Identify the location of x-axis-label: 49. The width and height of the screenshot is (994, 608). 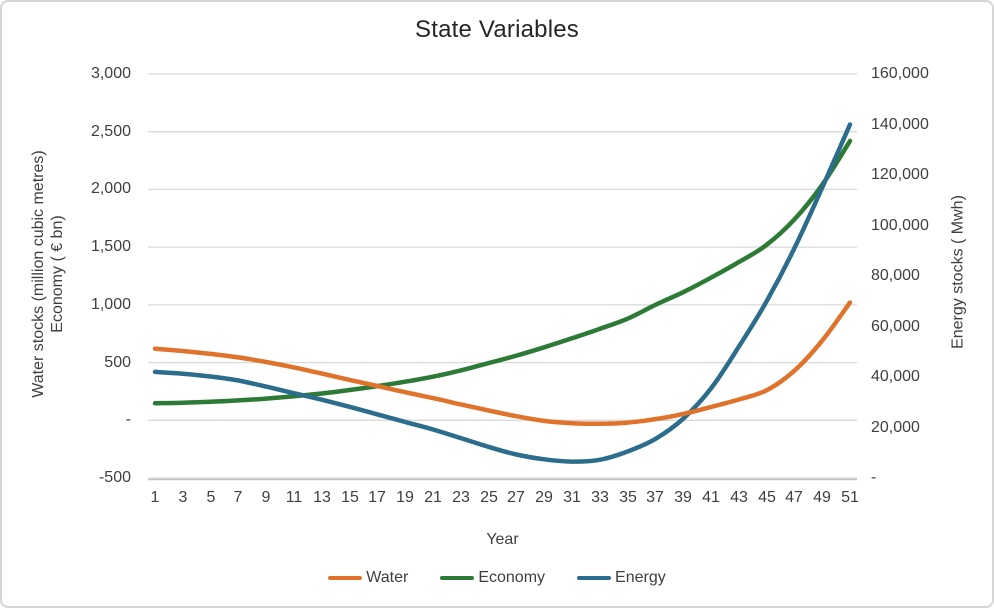
(822, 497).